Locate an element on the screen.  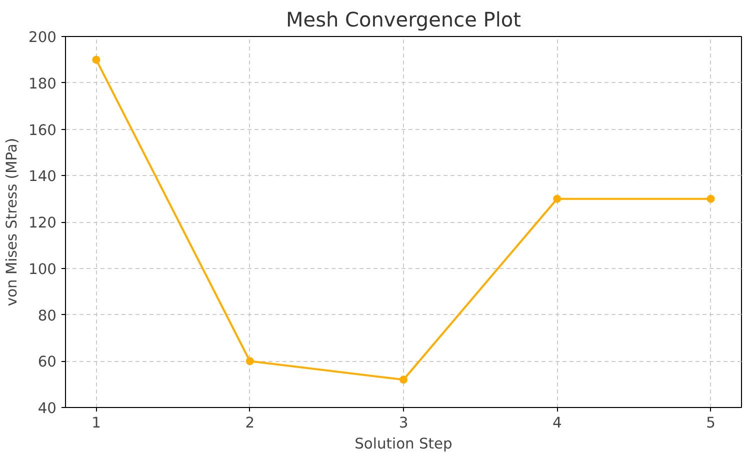
x-tick-label: 4 is located at coordinates (557, 423).